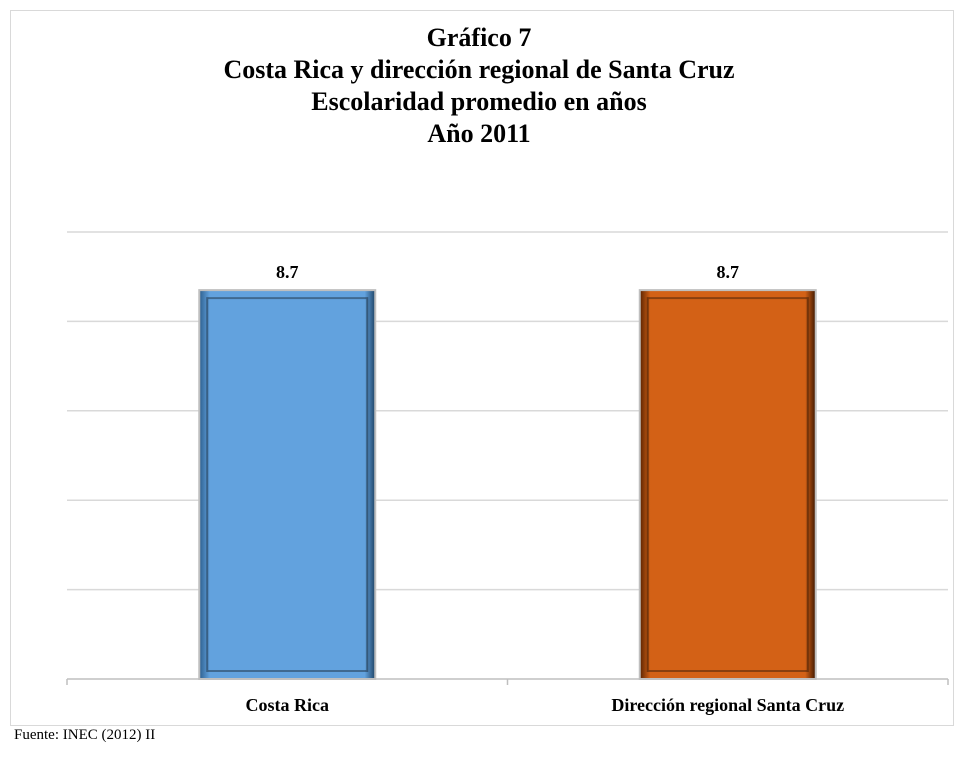 The image size is (958, 759). What do you see at coordinates (479, 101) in the screenshot?
I see `title-line-3: Escolaridad promedio en años` at bounding box center [479, 101].